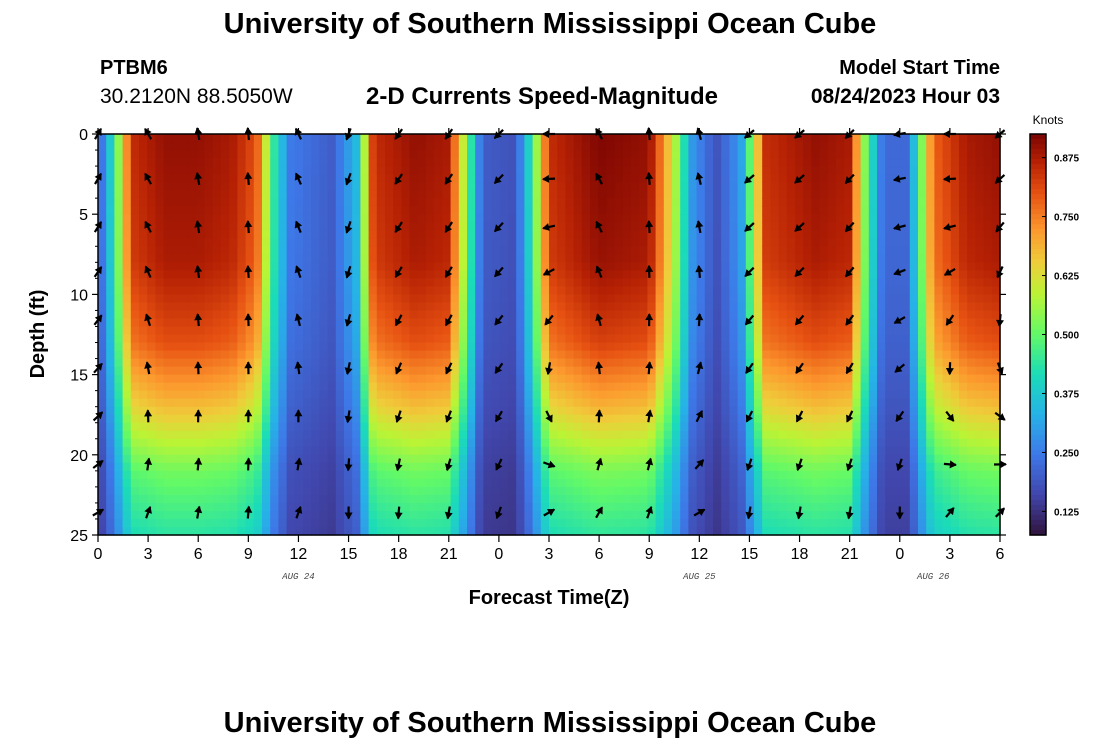  Describe the element at coordinates (134, 68) in the screenshot. I see `station-id: PTBM6` at that location.